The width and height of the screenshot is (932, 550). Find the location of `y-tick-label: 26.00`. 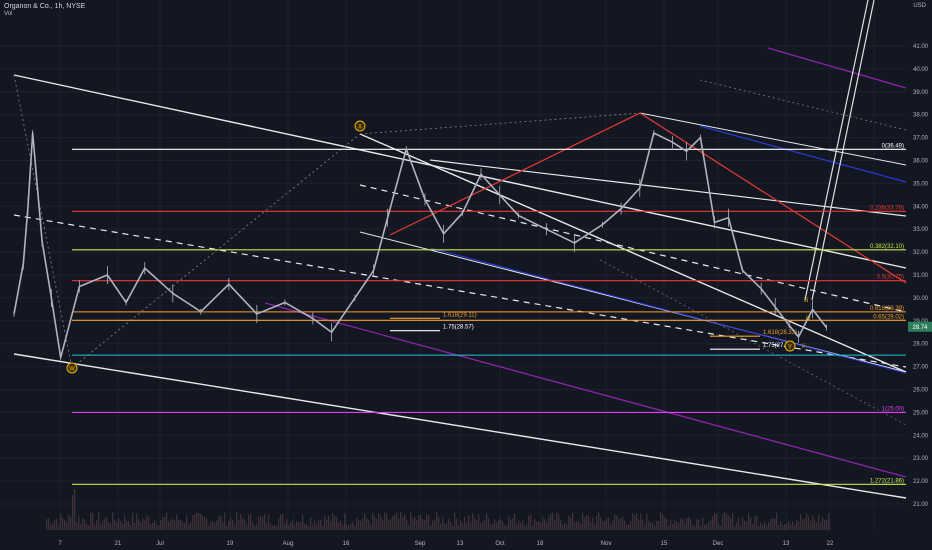

y-tick-label: 26.00 is located at coordinates (921, 391).